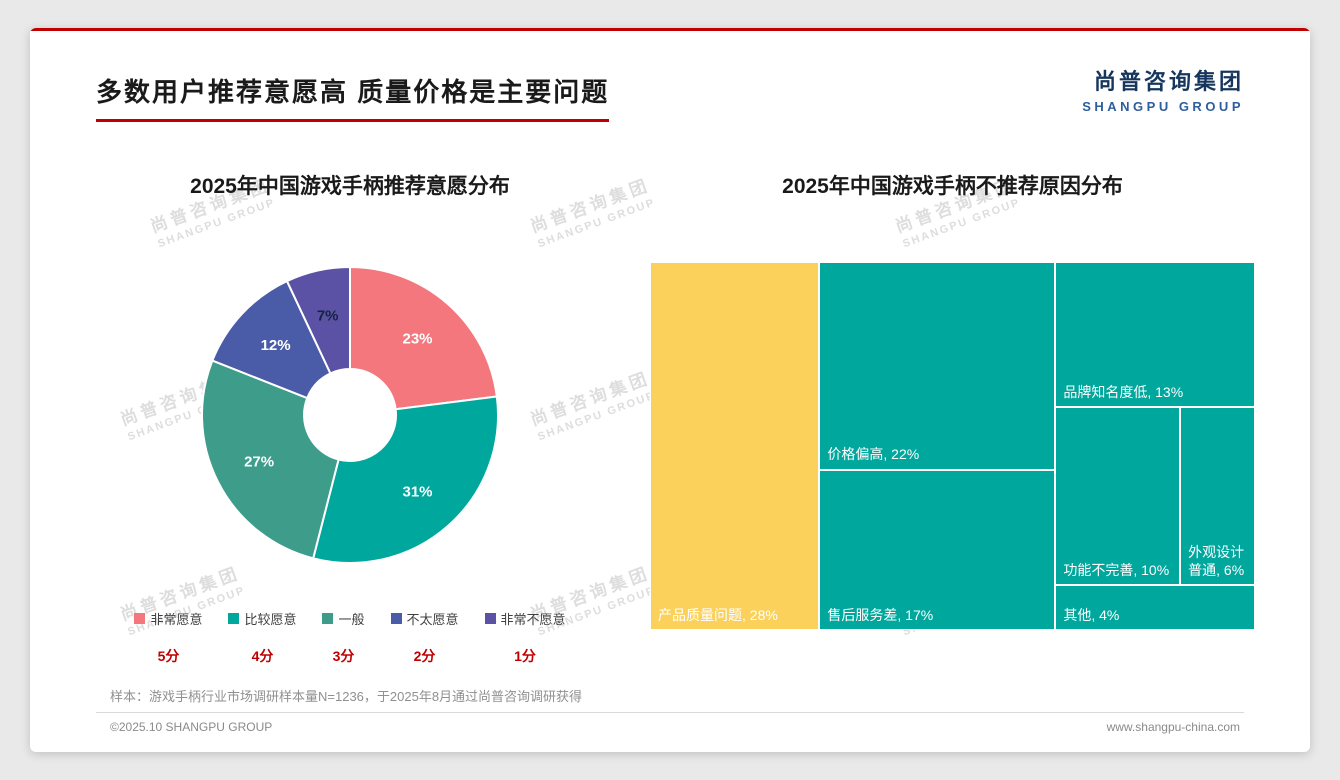  What do you see at coordinates (1123, 391) in the screenshot?
I see `treemap-label: 品牌知名度低, 13%` at bounding box center [1123, 391].